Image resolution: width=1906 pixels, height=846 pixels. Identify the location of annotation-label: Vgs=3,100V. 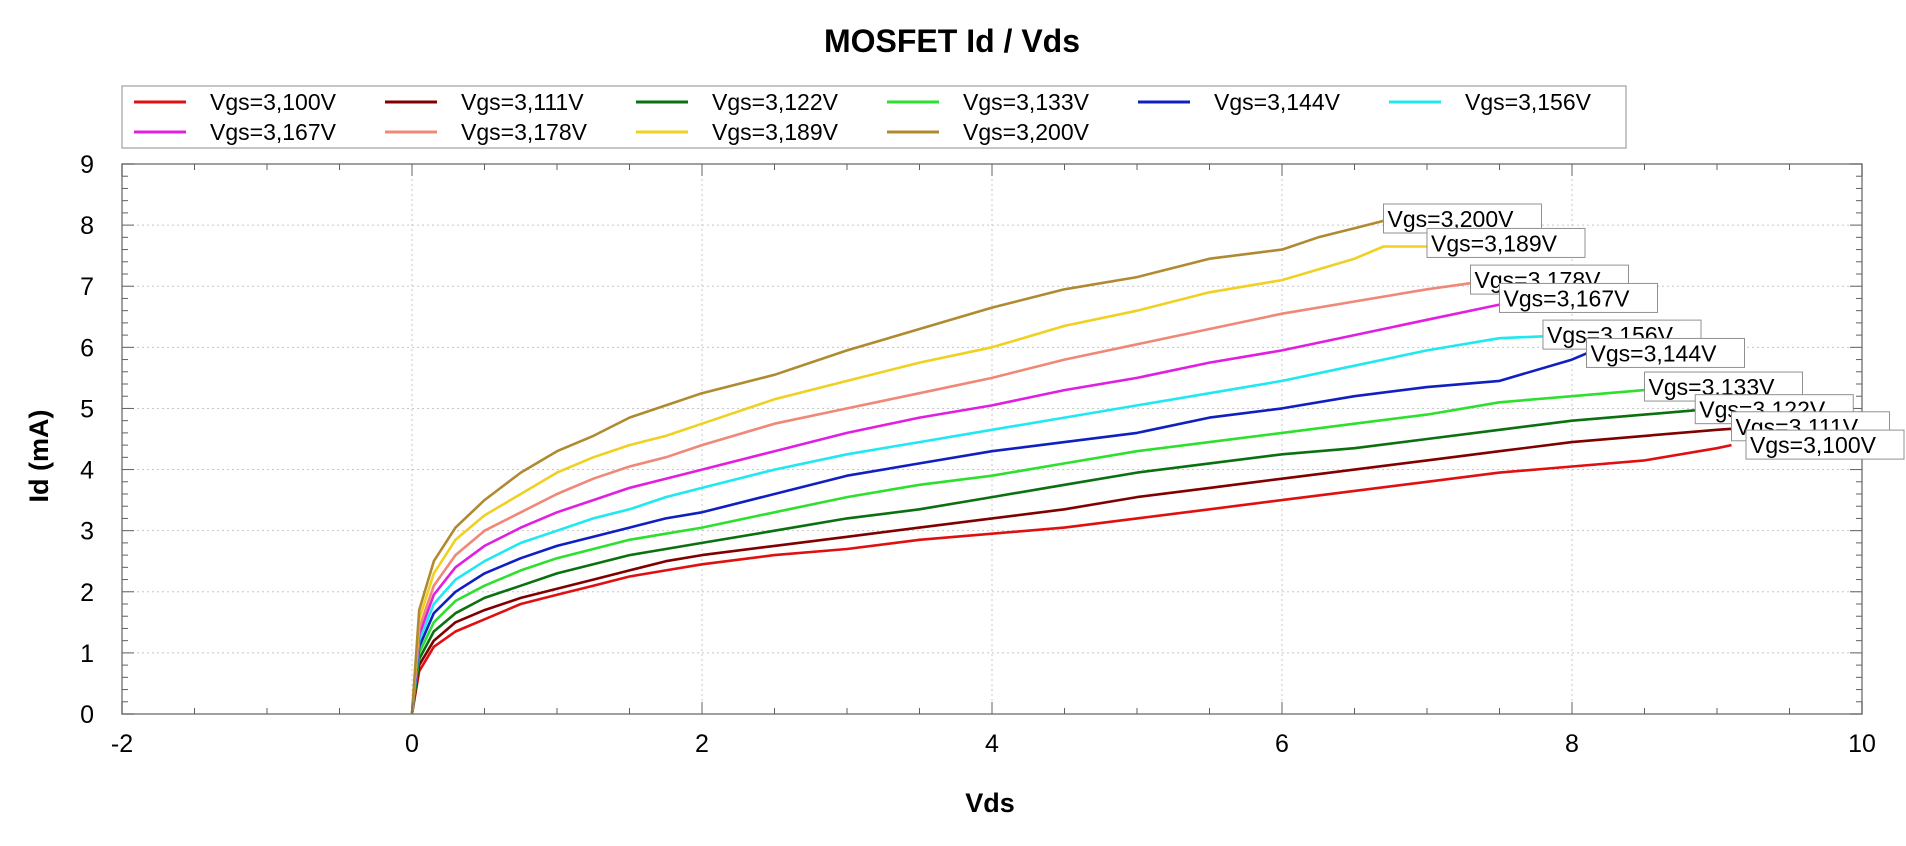
(1813, 445).